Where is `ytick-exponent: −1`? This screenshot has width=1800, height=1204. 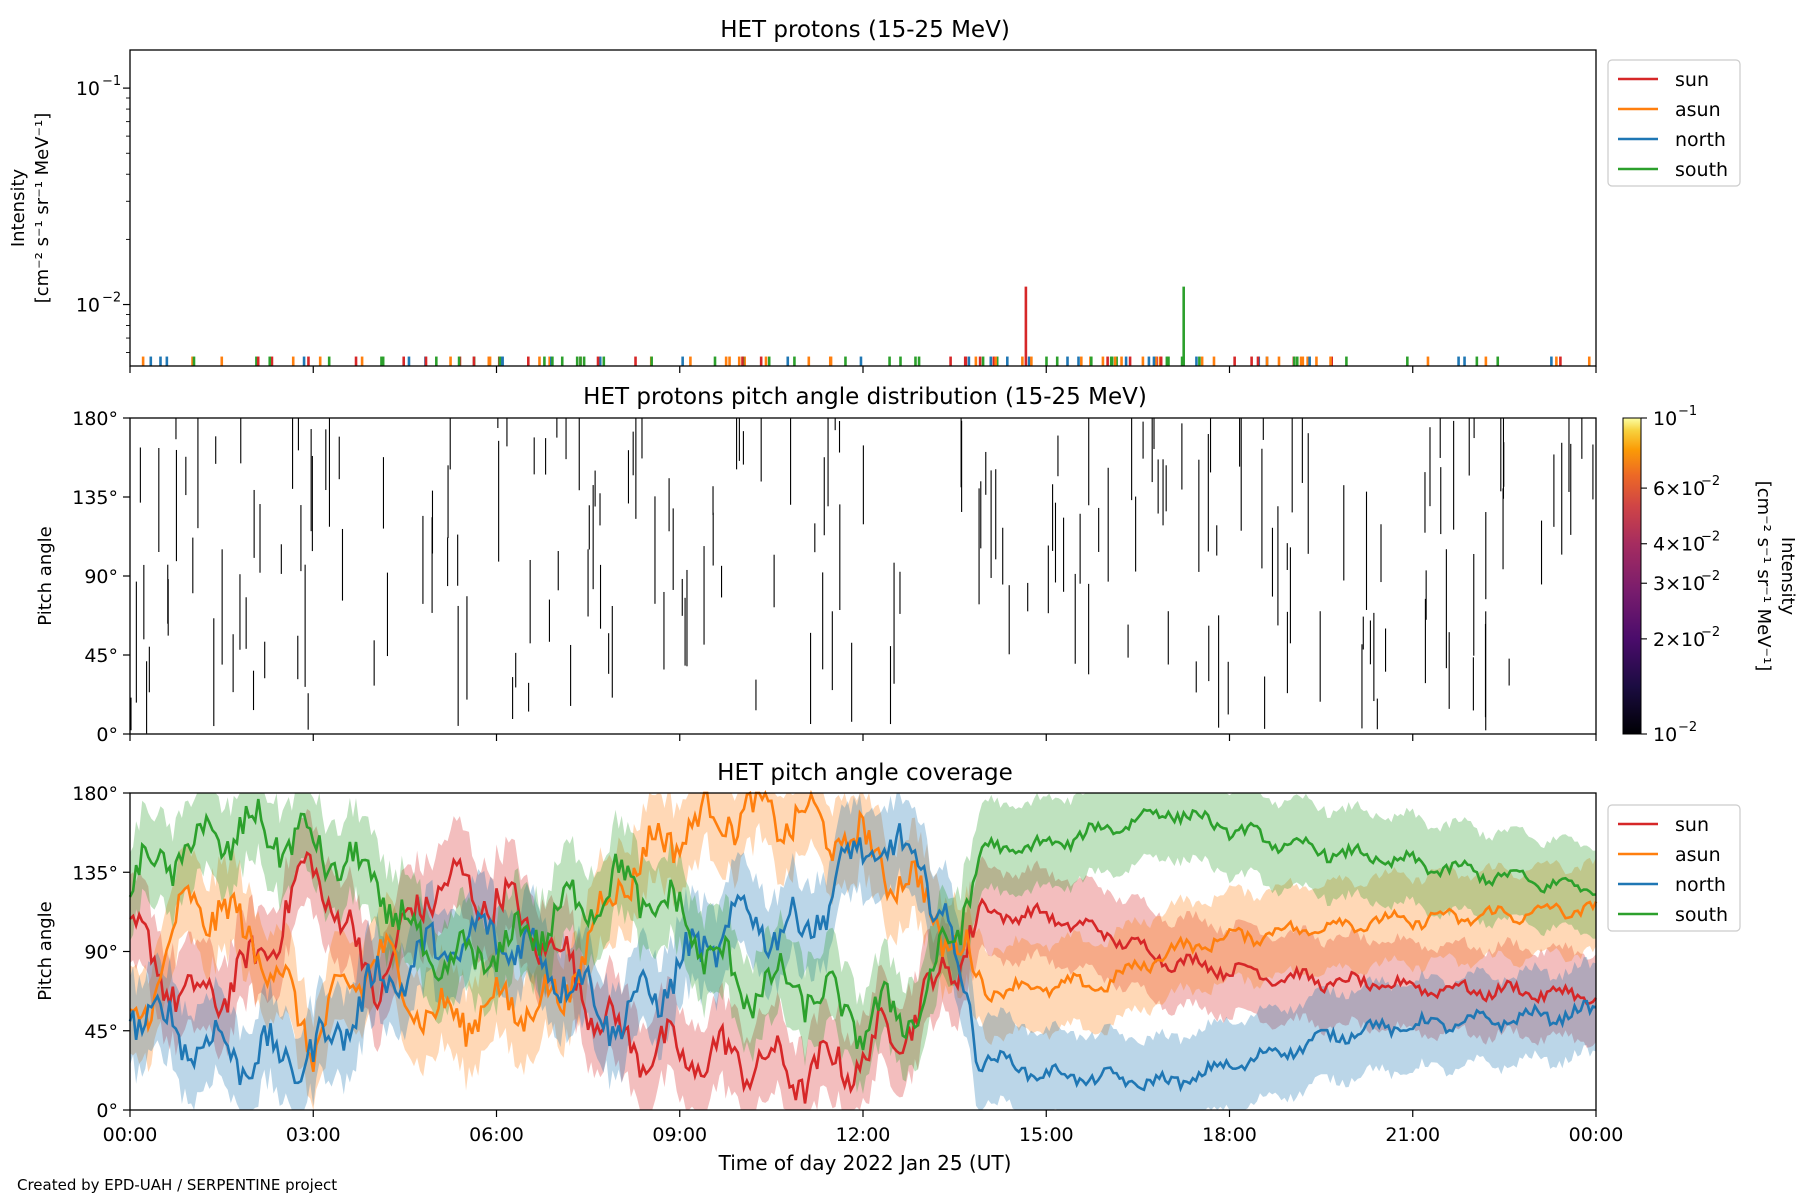
ytick-exponent: −1 is located at coordinates (111, 81).